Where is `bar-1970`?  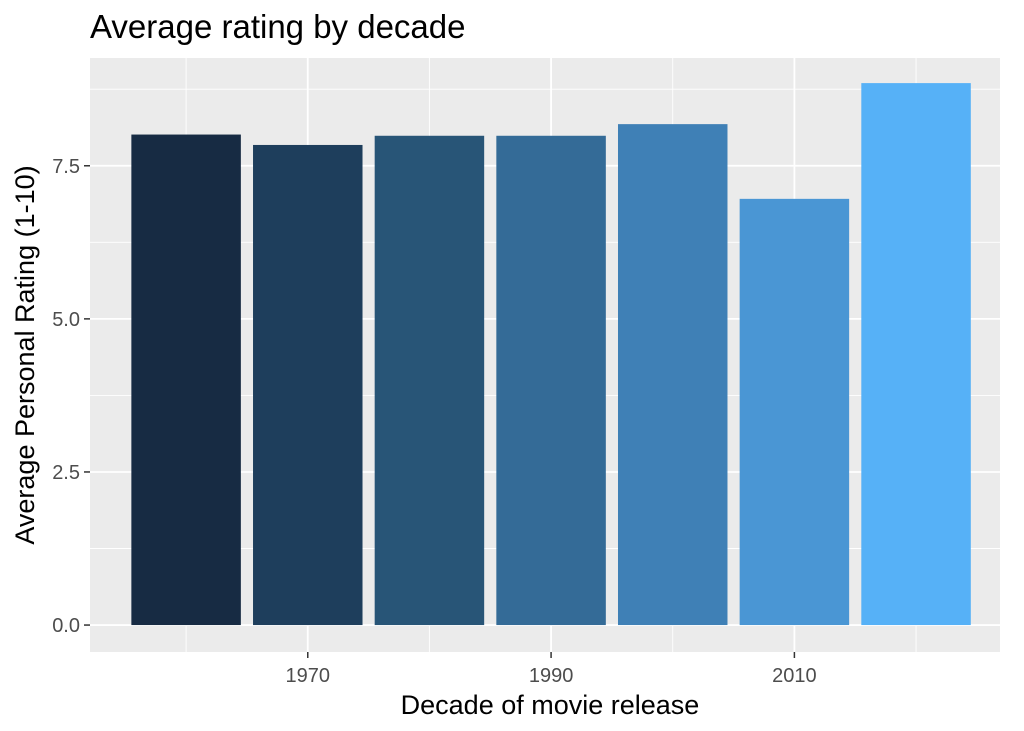
bar-1970 is located at coordinates (308, 385).